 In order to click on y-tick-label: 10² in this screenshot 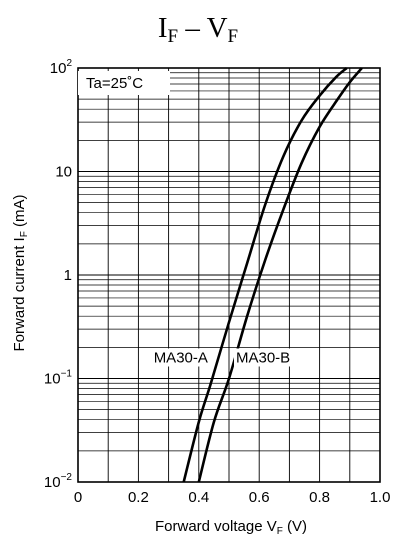, I will do `click(61, 67)`.